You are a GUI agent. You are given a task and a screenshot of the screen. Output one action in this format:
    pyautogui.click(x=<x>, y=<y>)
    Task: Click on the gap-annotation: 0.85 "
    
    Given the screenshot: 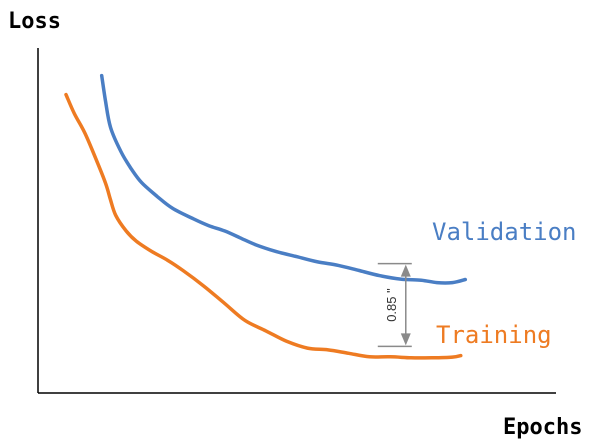 What is the action you would take?
    pyautogui.click(x=394, y=305)
    